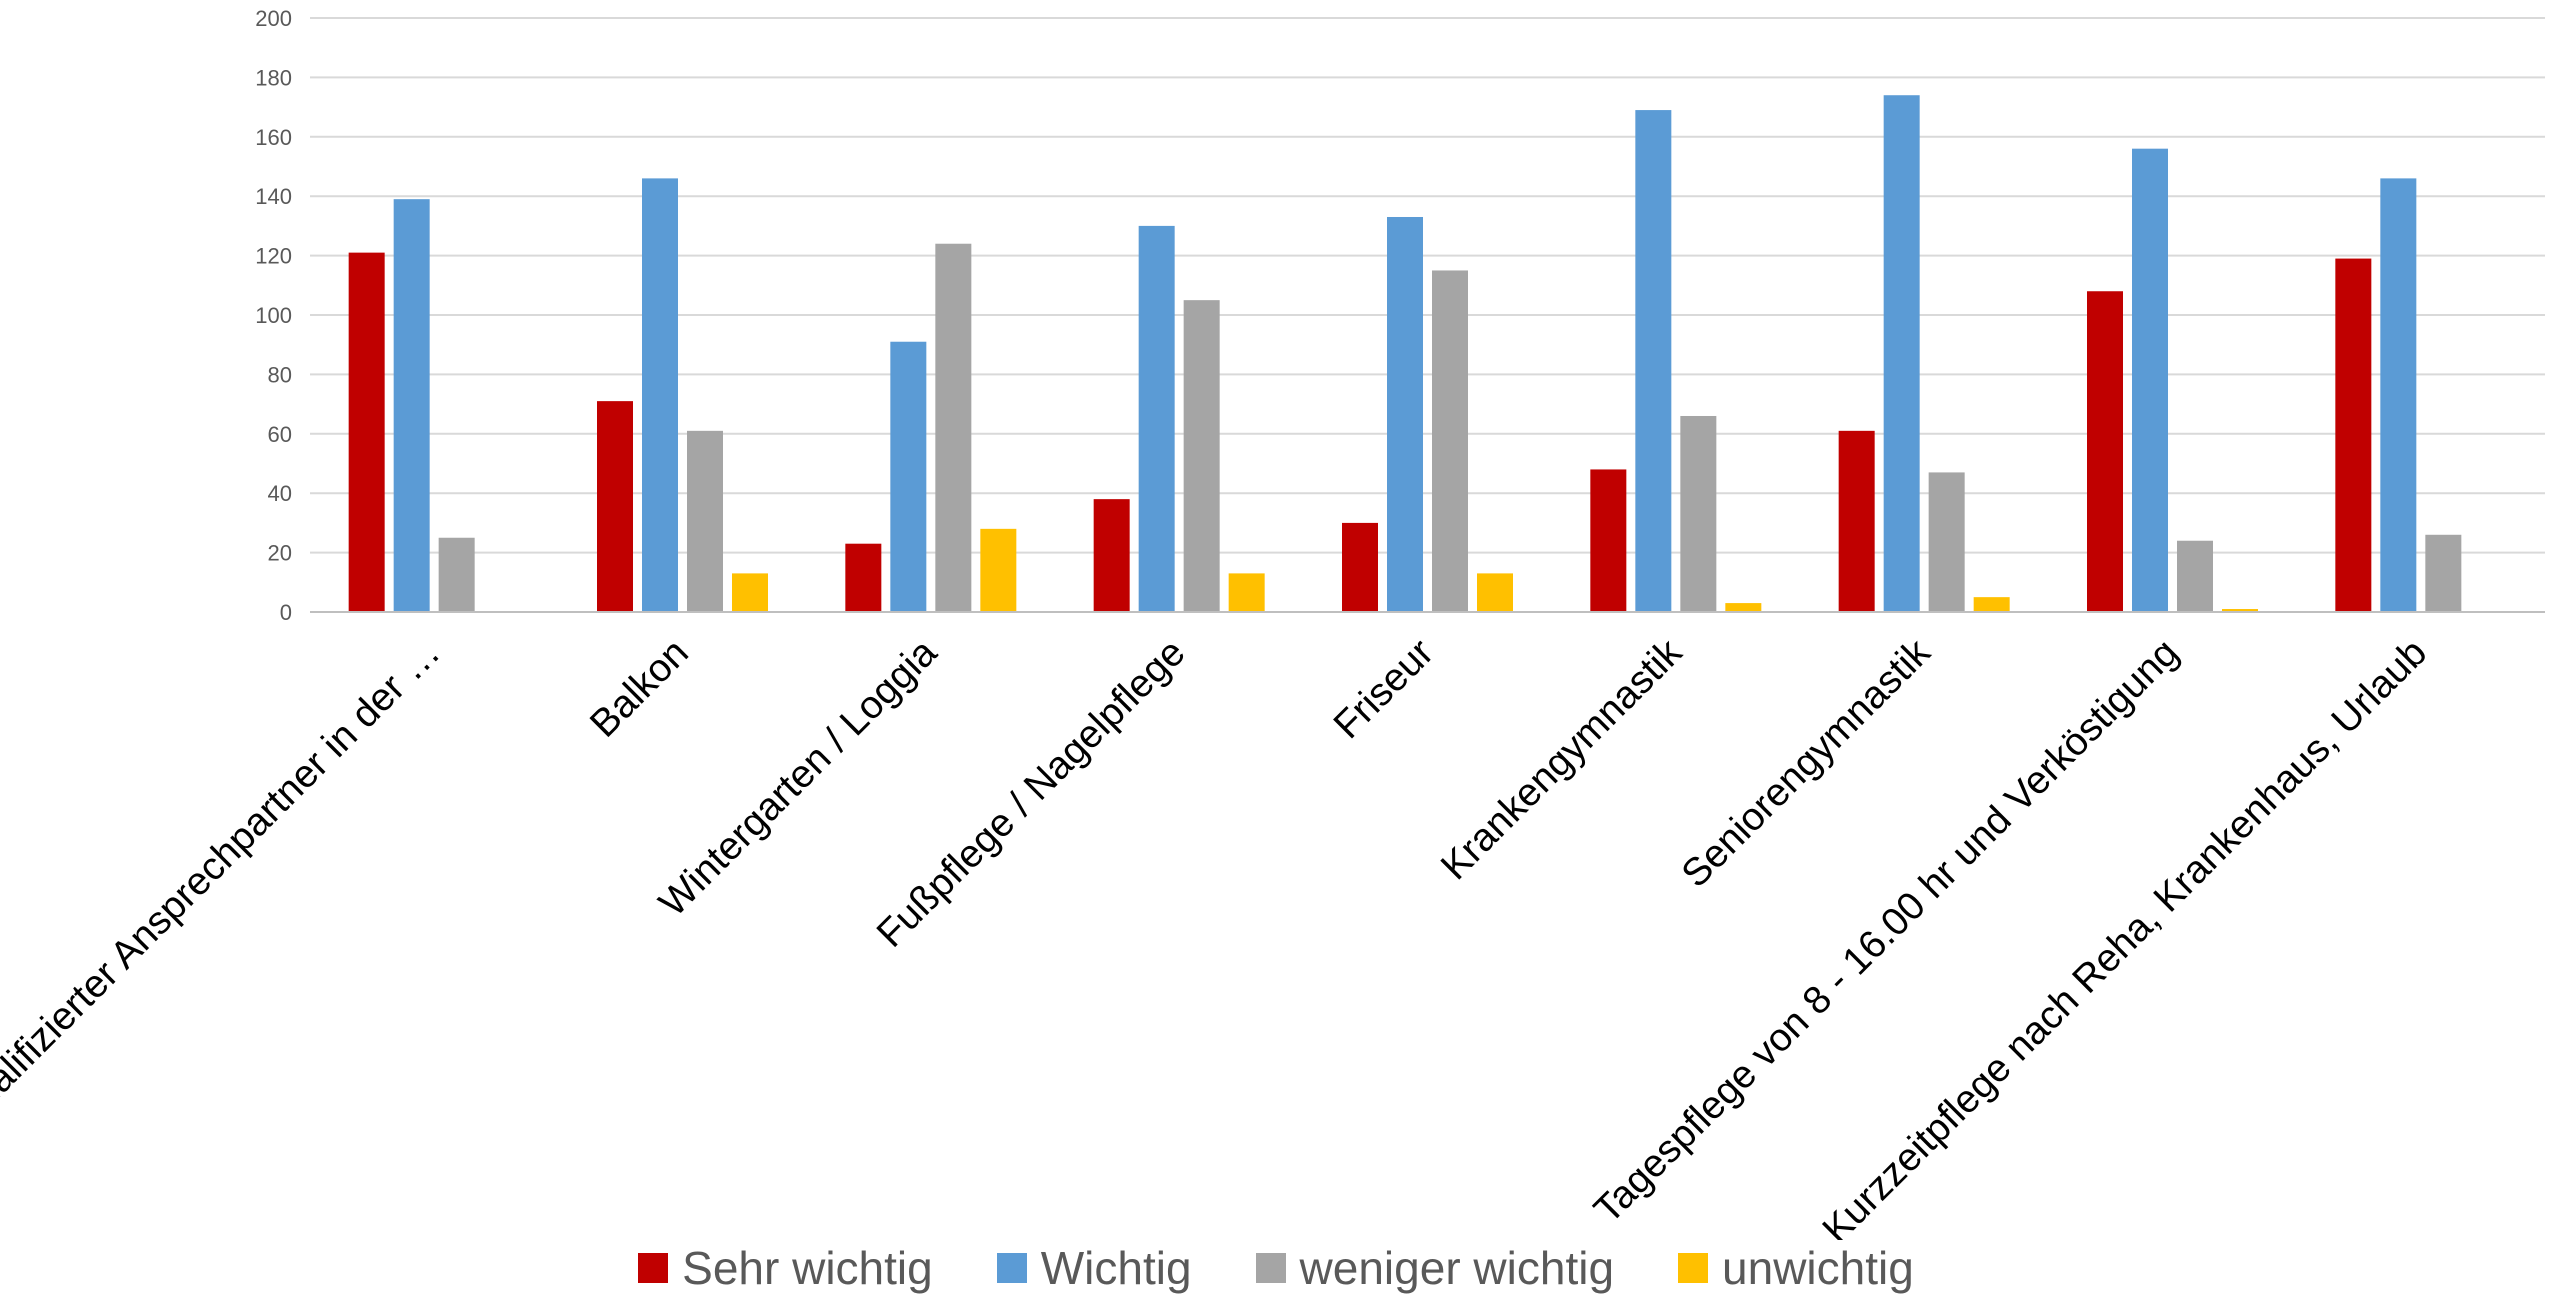 This screenshot has width=2552, height=1295. What do you see at coordinates (280, 553) in the screenshot?
I see `y-tick-label: 20` at bounding box center [280, 553].